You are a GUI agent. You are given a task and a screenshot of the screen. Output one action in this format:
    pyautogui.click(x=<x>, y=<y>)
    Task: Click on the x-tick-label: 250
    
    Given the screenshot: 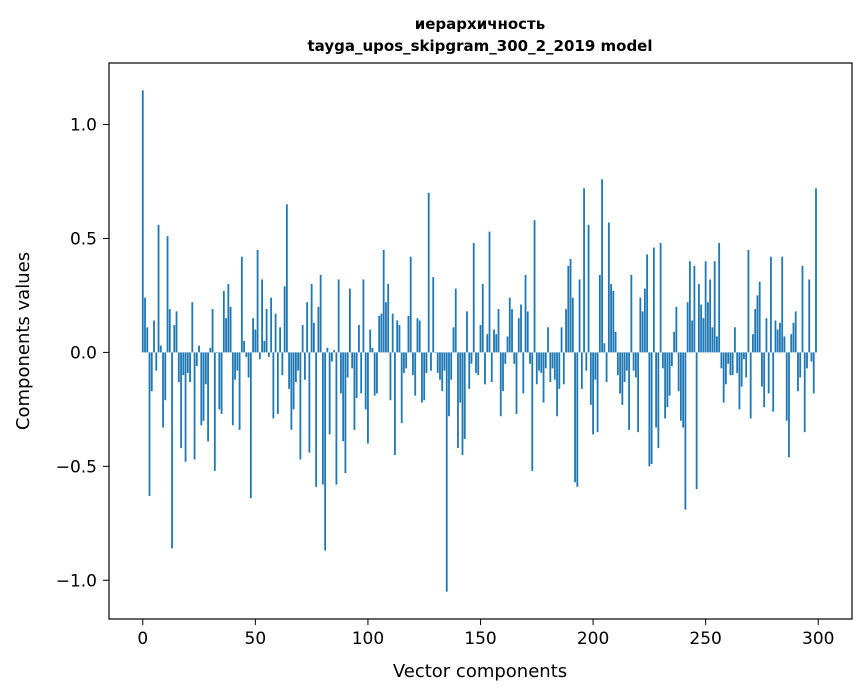 What is the action you would take?
    pyautogui.click(x=705, y=639)
    